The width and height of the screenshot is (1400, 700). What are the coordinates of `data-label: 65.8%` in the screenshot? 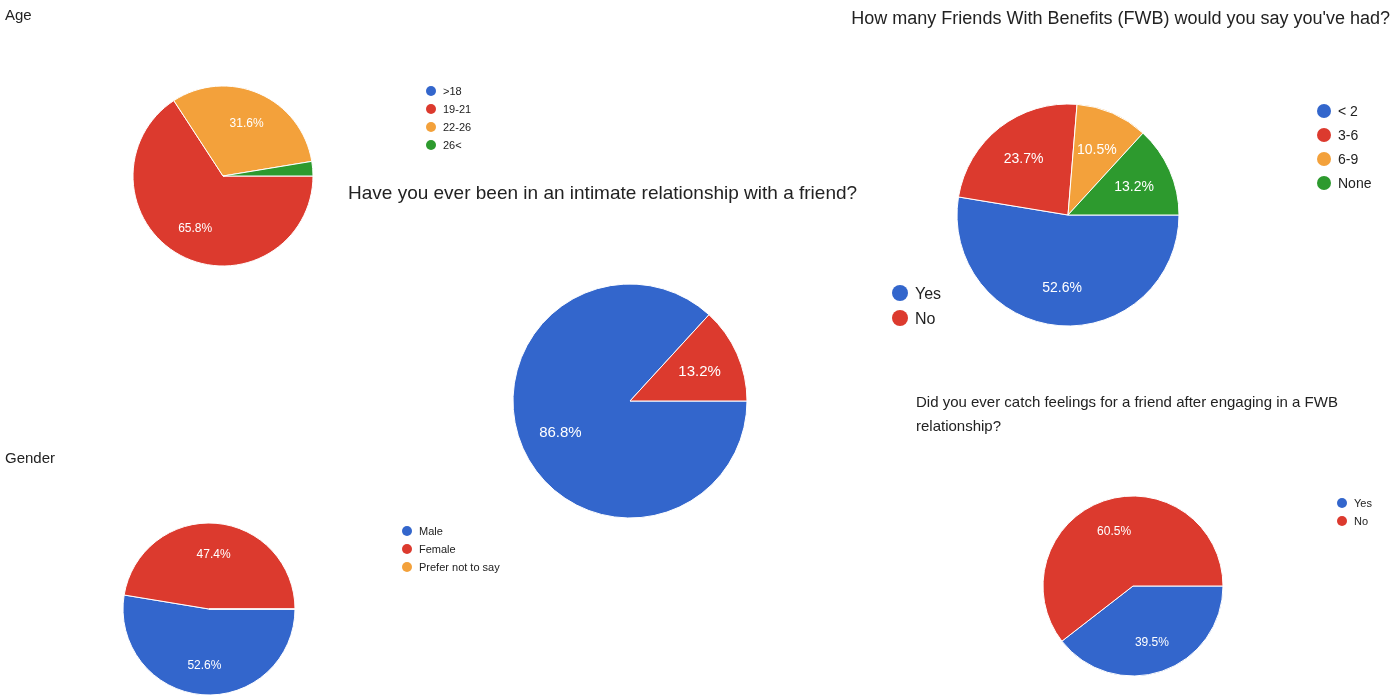 It's located at (195, 227).